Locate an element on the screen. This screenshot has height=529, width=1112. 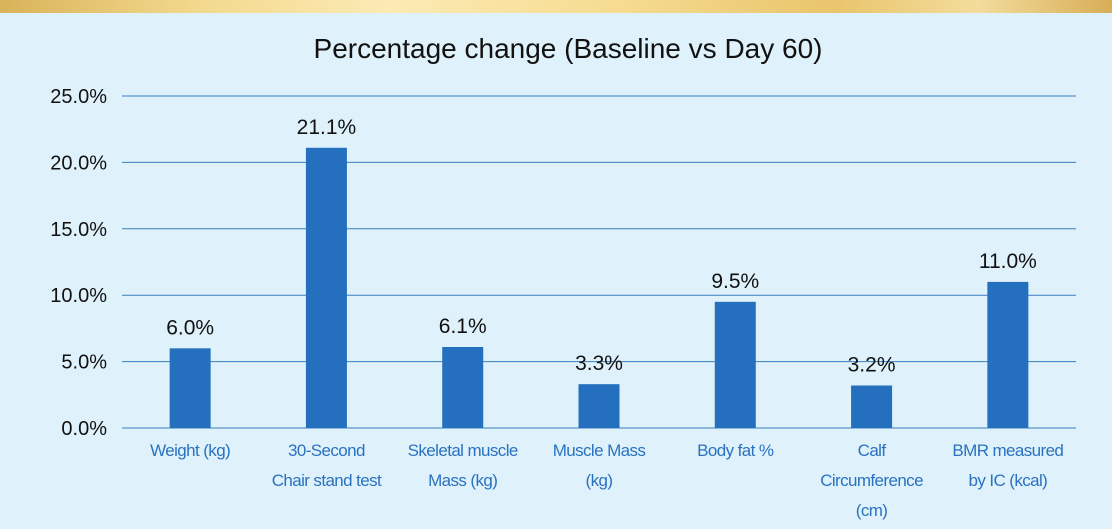
y-tick-label: 10.0% is located at coordinates (78, 296).